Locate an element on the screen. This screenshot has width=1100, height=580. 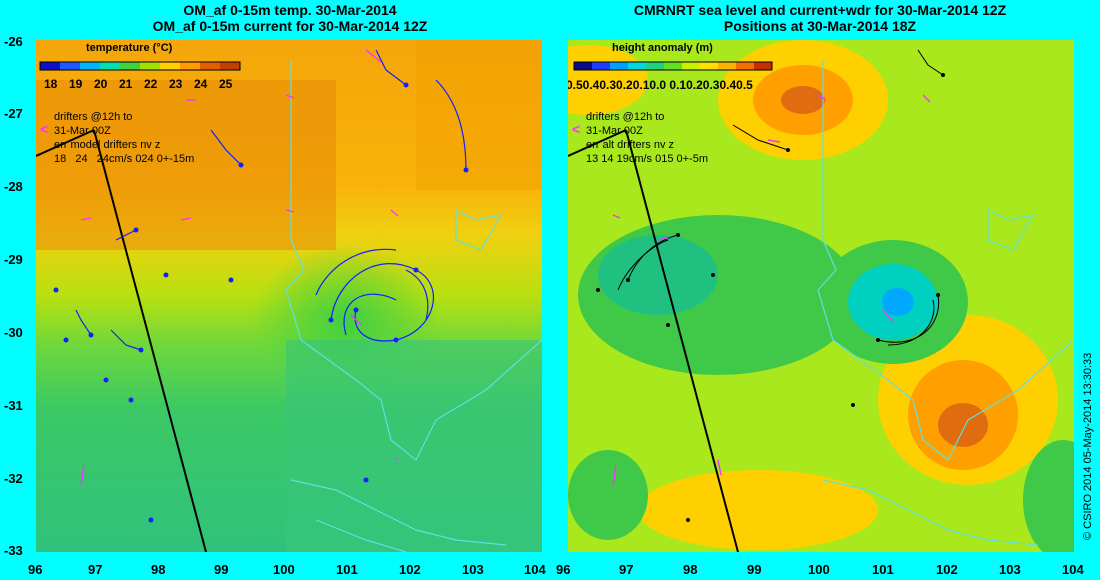
warm-east is located at coordinates (479, 115).